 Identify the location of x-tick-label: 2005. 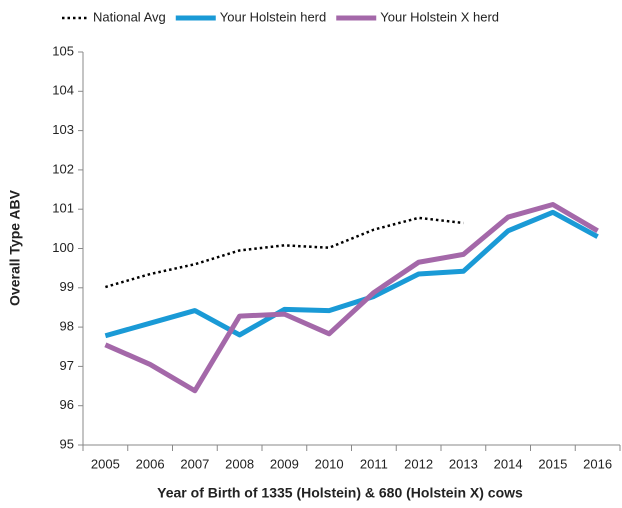
(105, 463).